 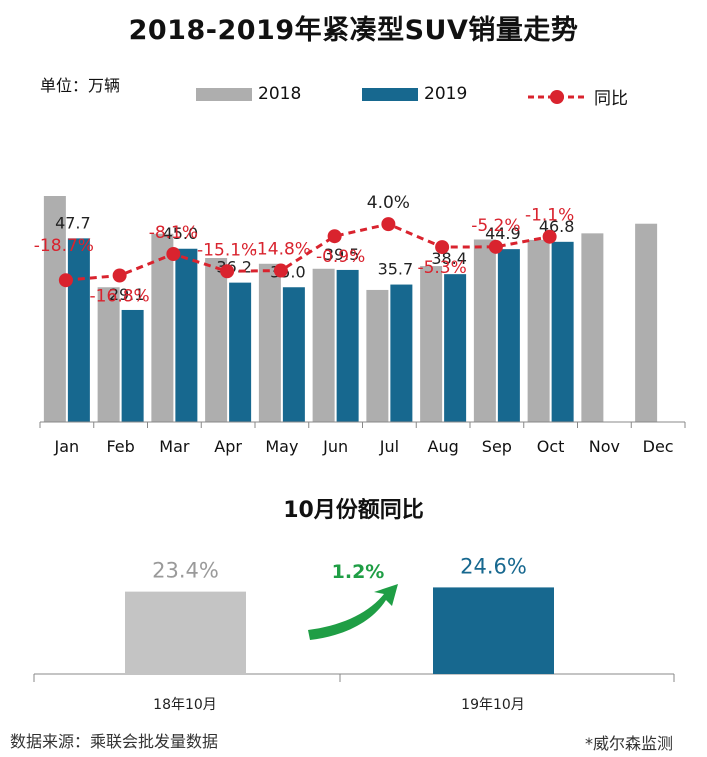 What do you see at coordinates (353, 612) in the screenshot?
I see `increase-arrow-icon` at bounding box center [353, 612].